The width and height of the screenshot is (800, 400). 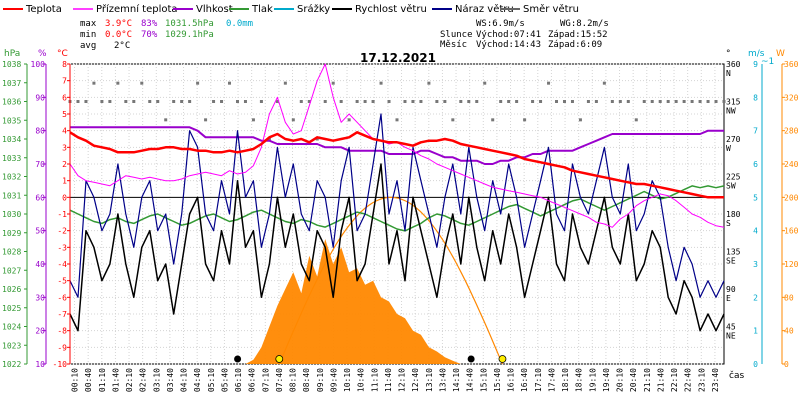 I want to click on time-tick-label: 14:40, so click(x=470, y=380).